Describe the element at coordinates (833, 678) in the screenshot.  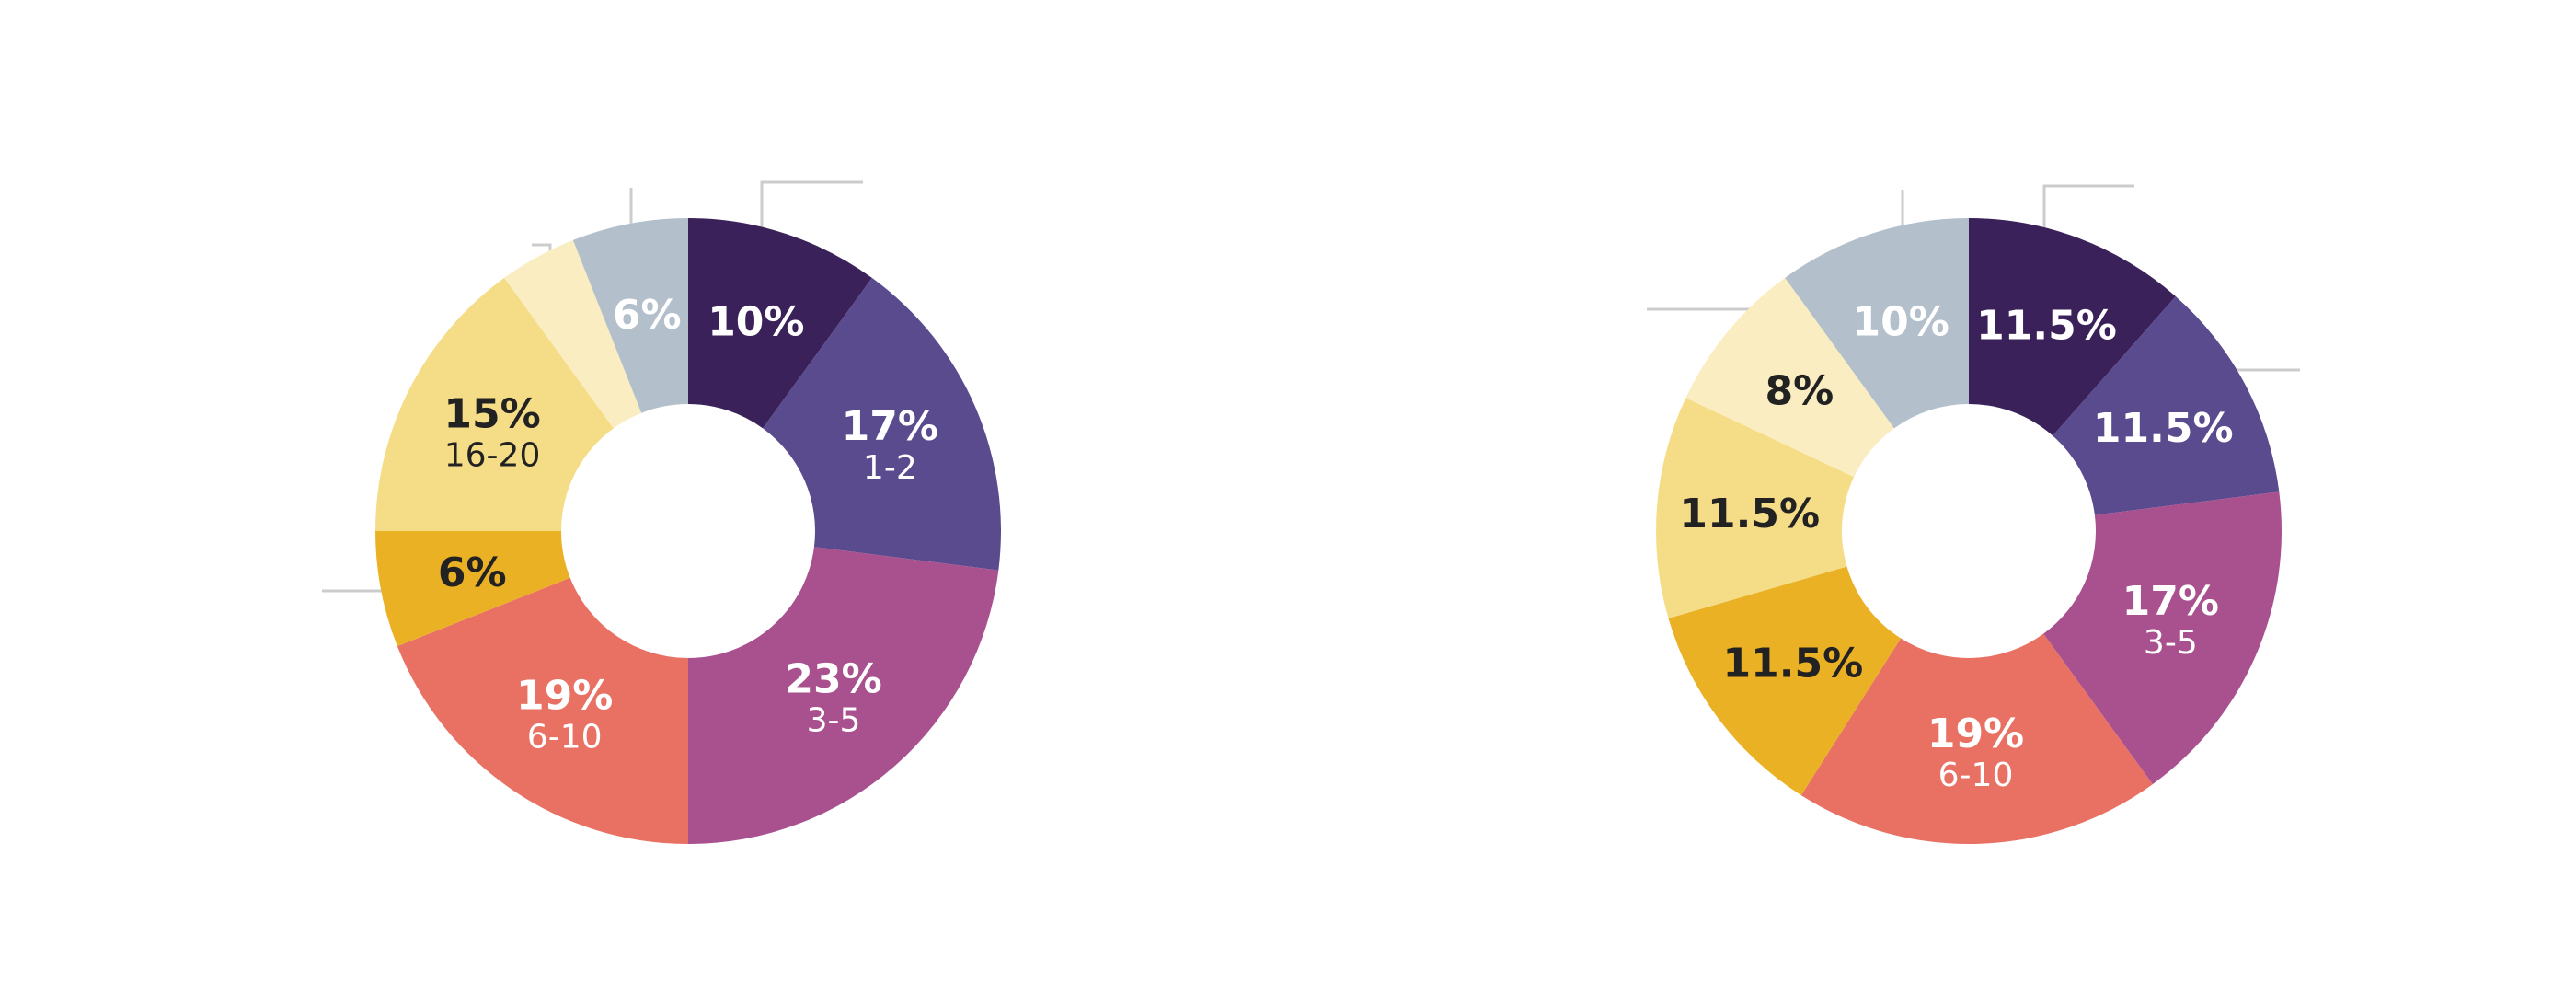
I see `slice-percent-label: 23%` at that location.